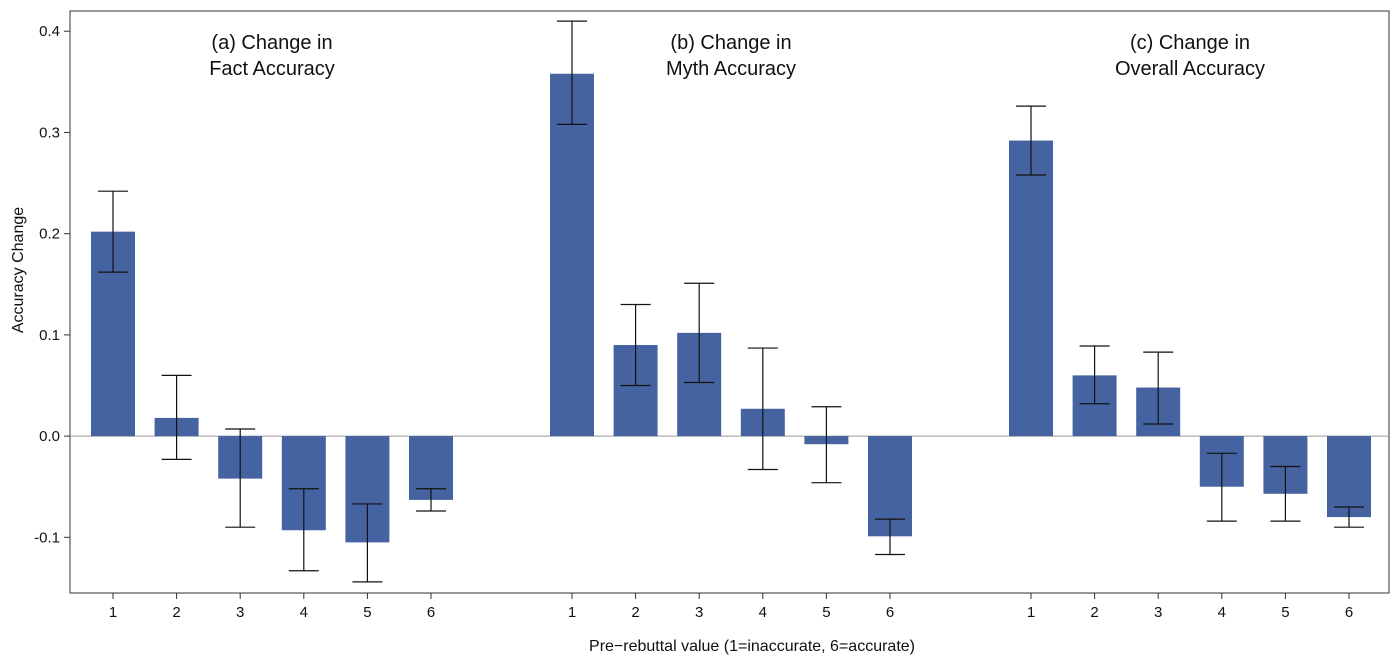  Describe the element at coordinates (49, 335) in the screenshot. I see `y-tick-label: 0.1` at that location.